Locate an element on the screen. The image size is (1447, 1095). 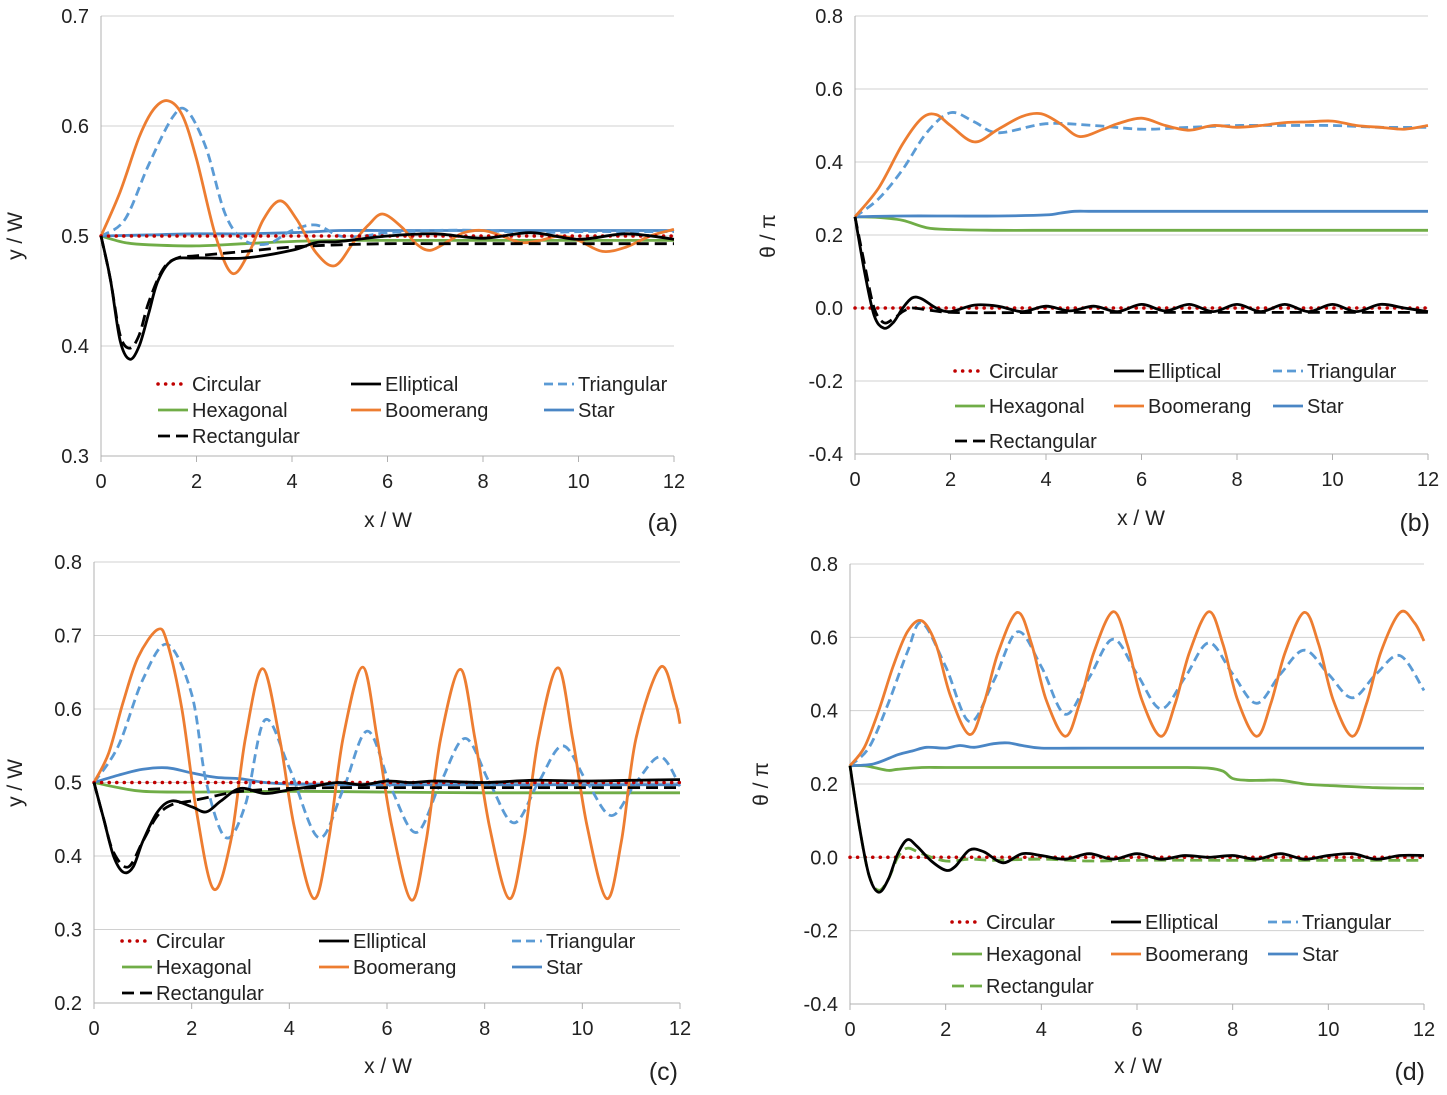
y-axis-title: y / W is located at coordinates (15, 236).